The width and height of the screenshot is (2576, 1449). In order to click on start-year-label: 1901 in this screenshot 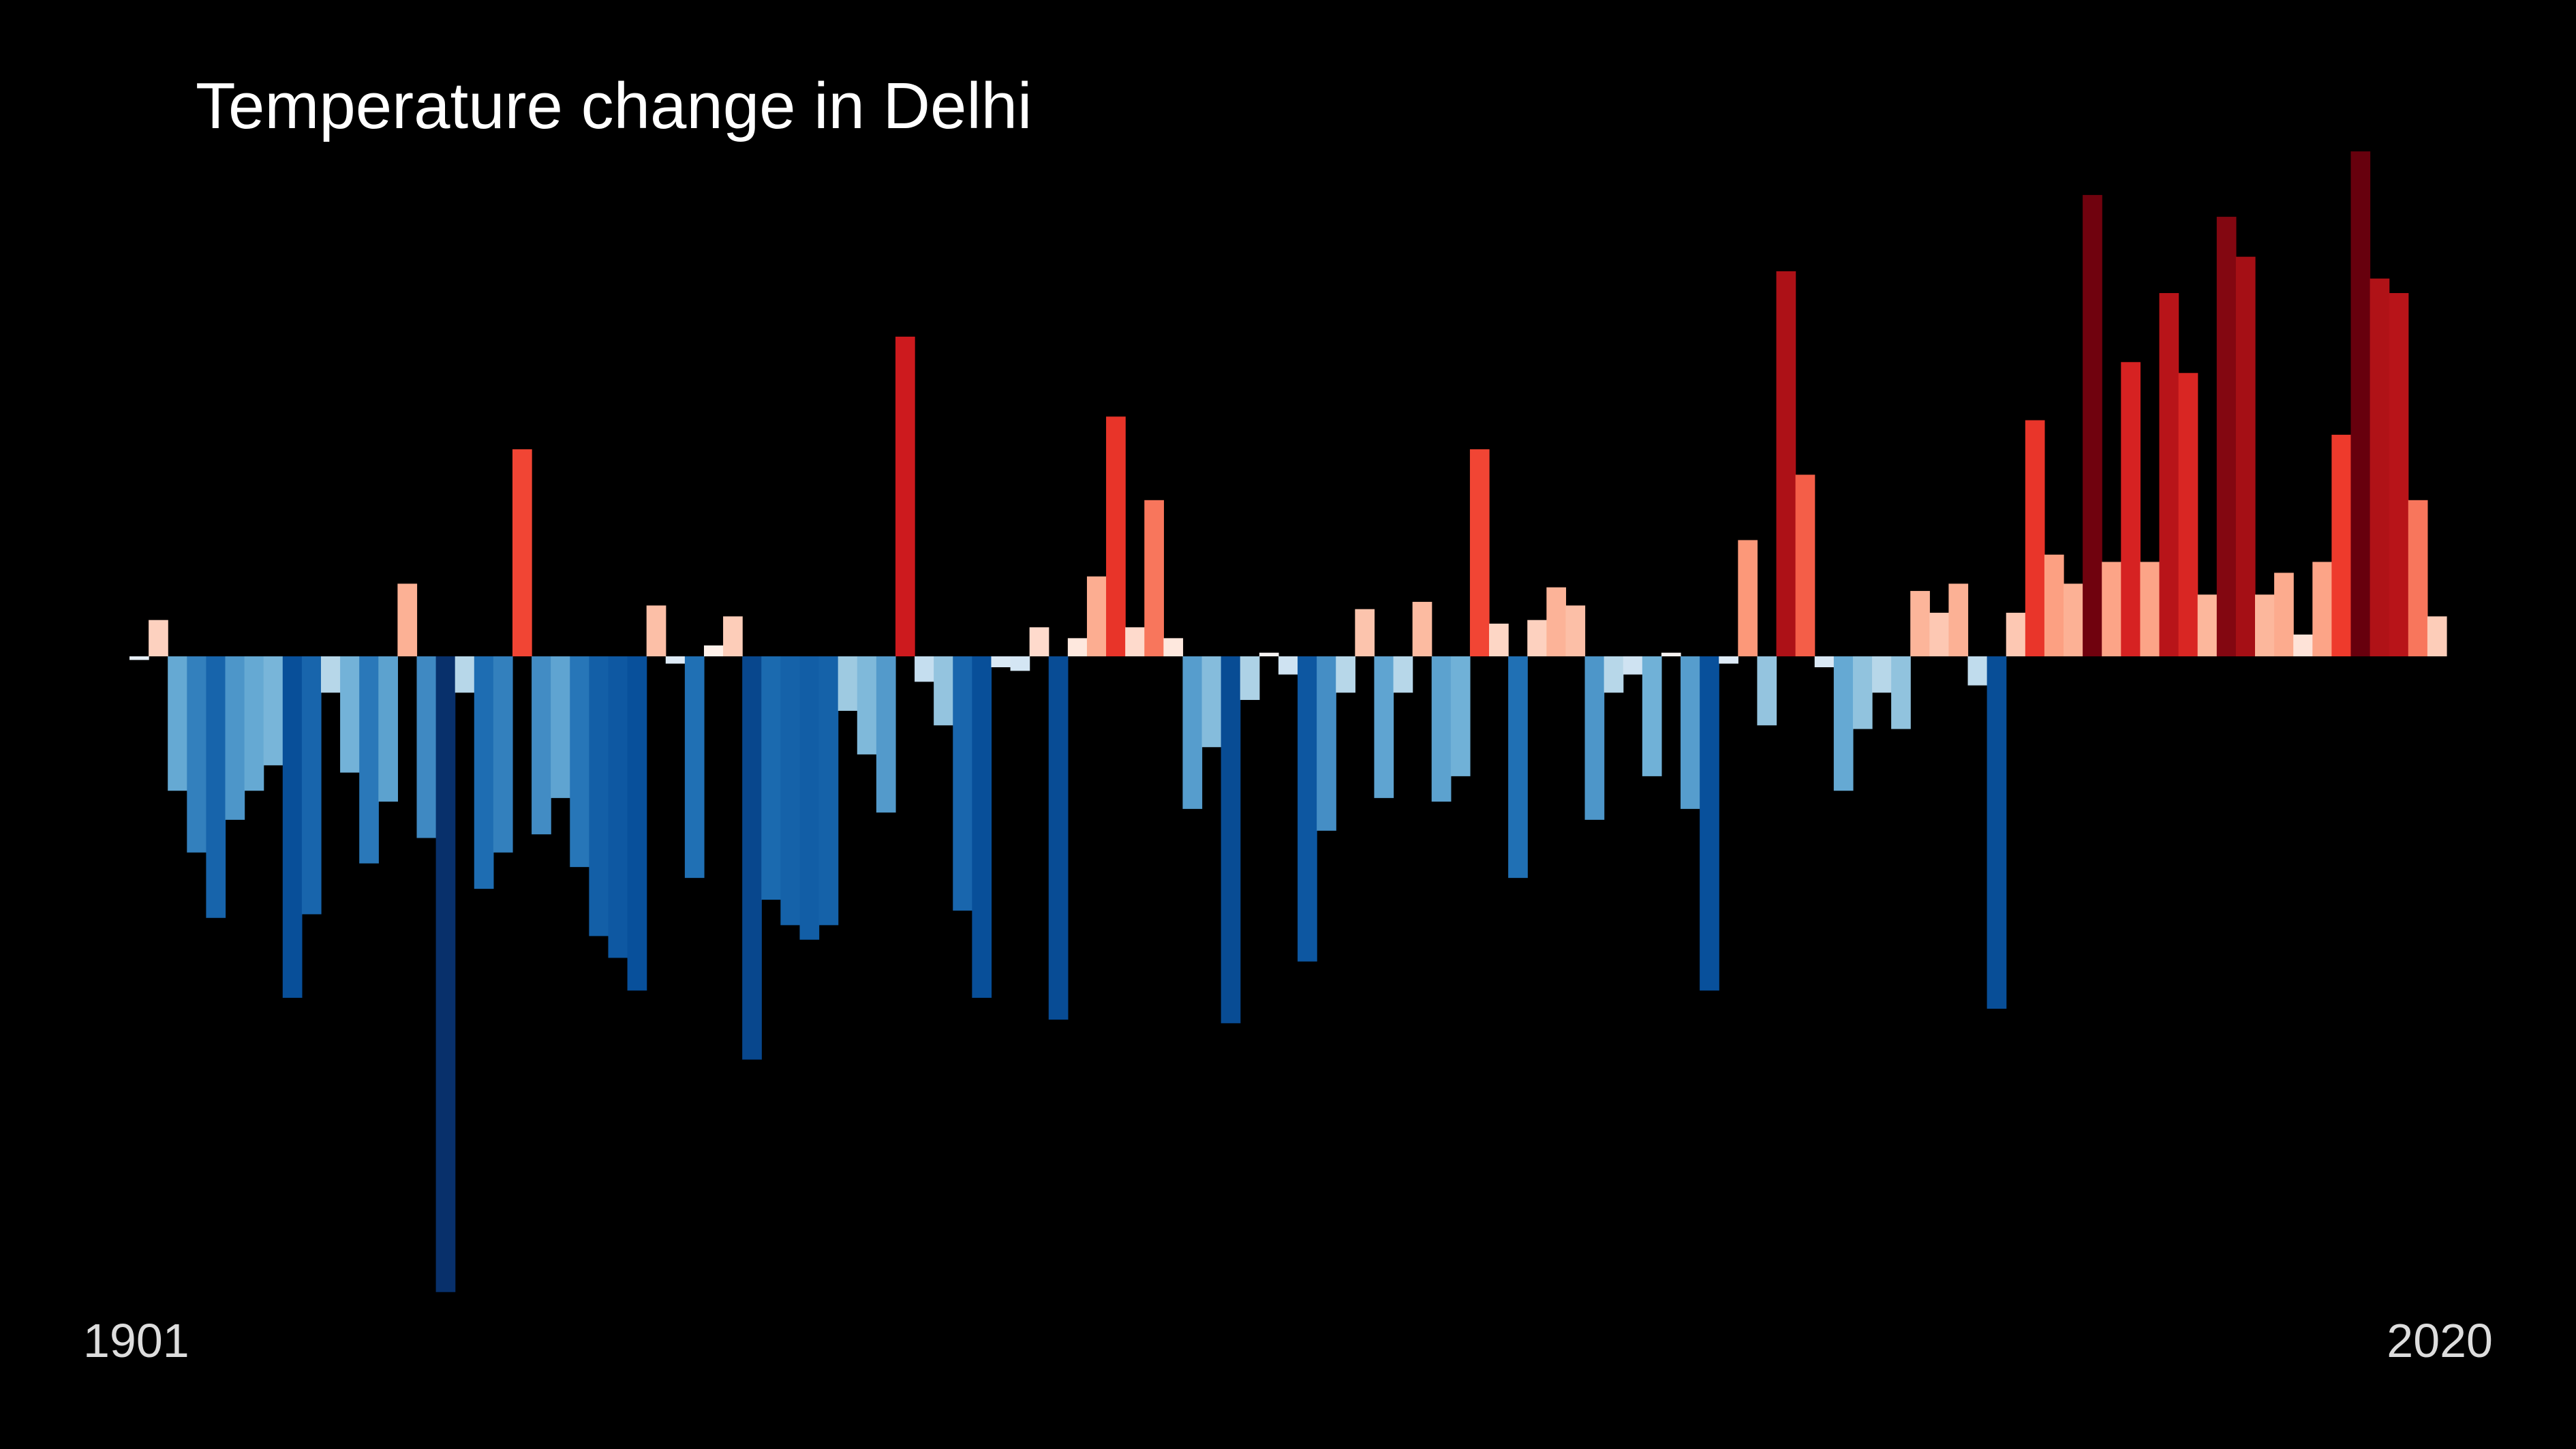, I will do `click(136, 1340)`.